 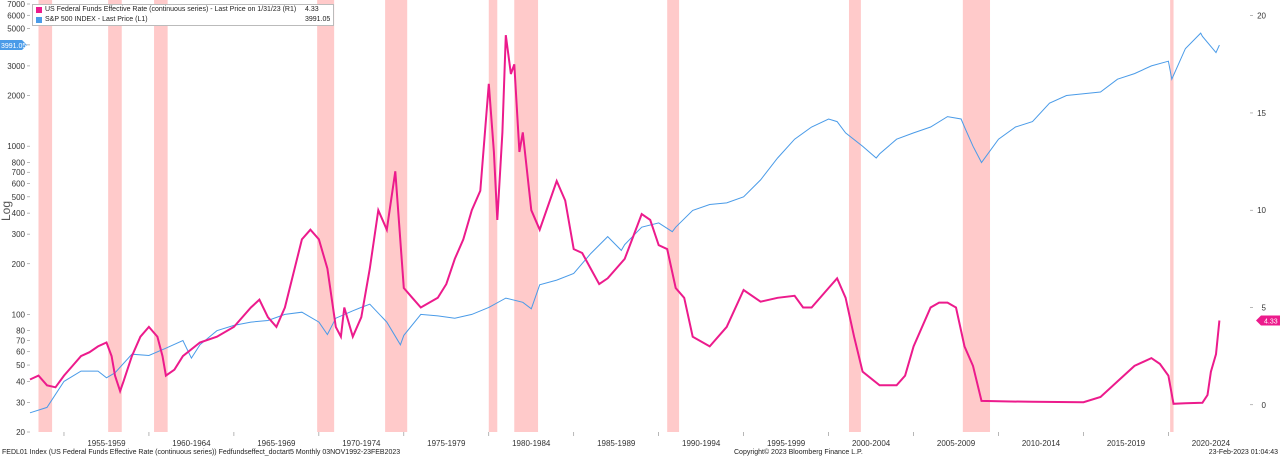 What do you see at coordinates (1264, 307) in the screenshot?
I see `right-tick-label-5: 5` at bounding box center [1264, 307].